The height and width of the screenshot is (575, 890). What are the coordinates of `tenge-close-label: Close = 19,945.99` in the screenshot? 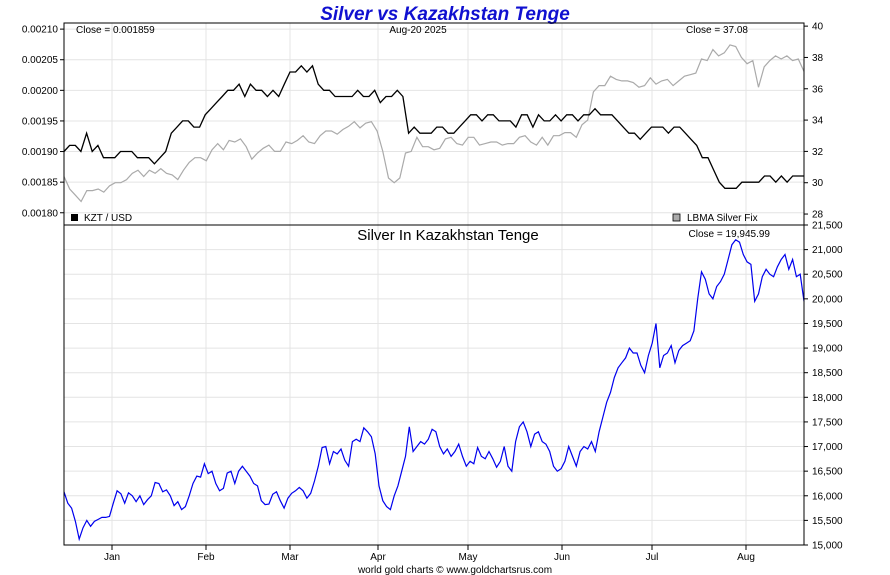 It's located at (730, 234).